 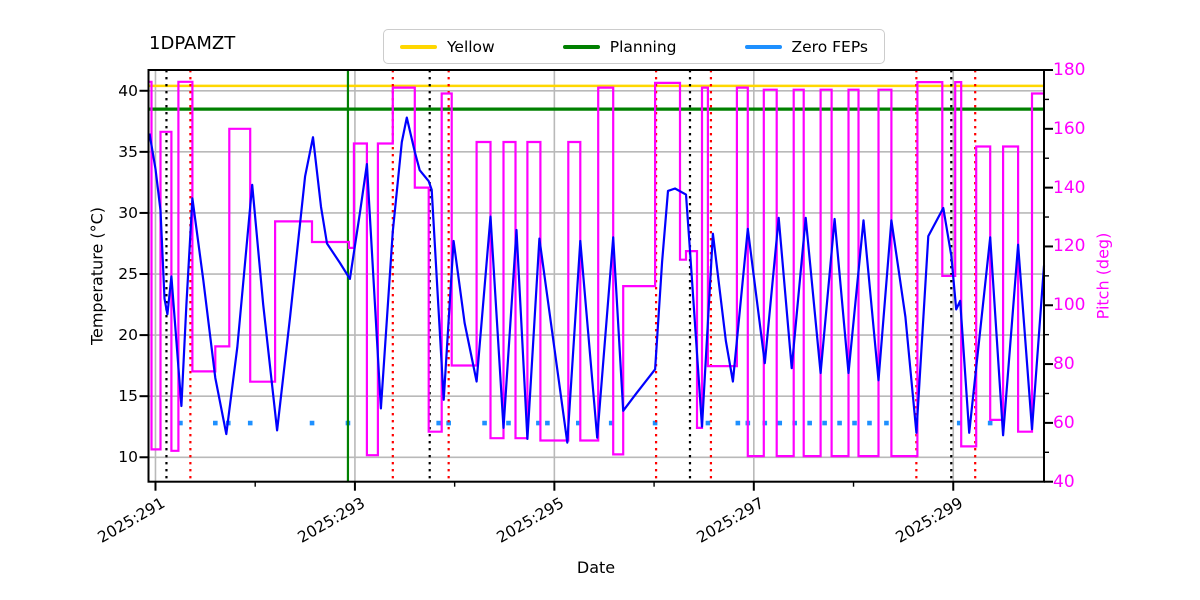 I want to click on y-tick-label-right: 120, so click(x=1069, y=246).